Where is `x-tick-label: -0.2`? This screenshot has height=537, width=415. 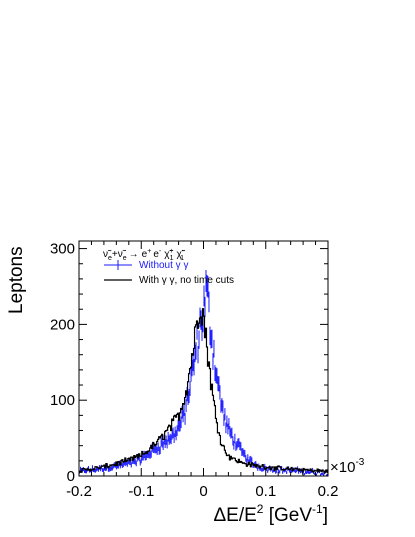
x-tick-label: -0.2 is located at coordinates (79, 491).